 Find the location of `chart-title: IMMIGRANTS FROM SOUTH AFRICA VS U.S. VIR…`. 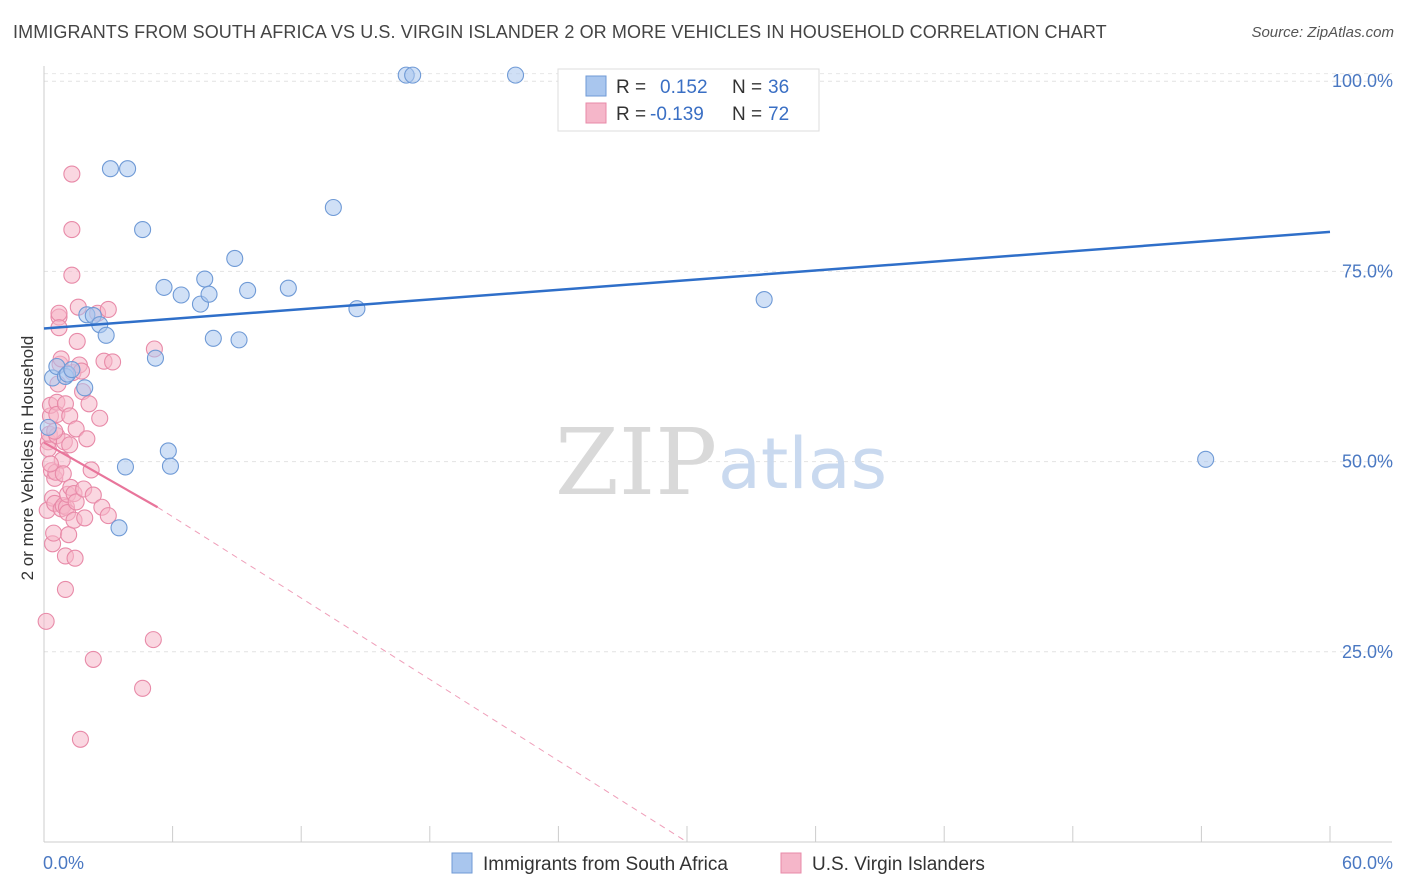

chart-title: IMMIGRANTS FROM SOUTH AFRICA VS U.S. VIR… is located at coordinates (560, 32).